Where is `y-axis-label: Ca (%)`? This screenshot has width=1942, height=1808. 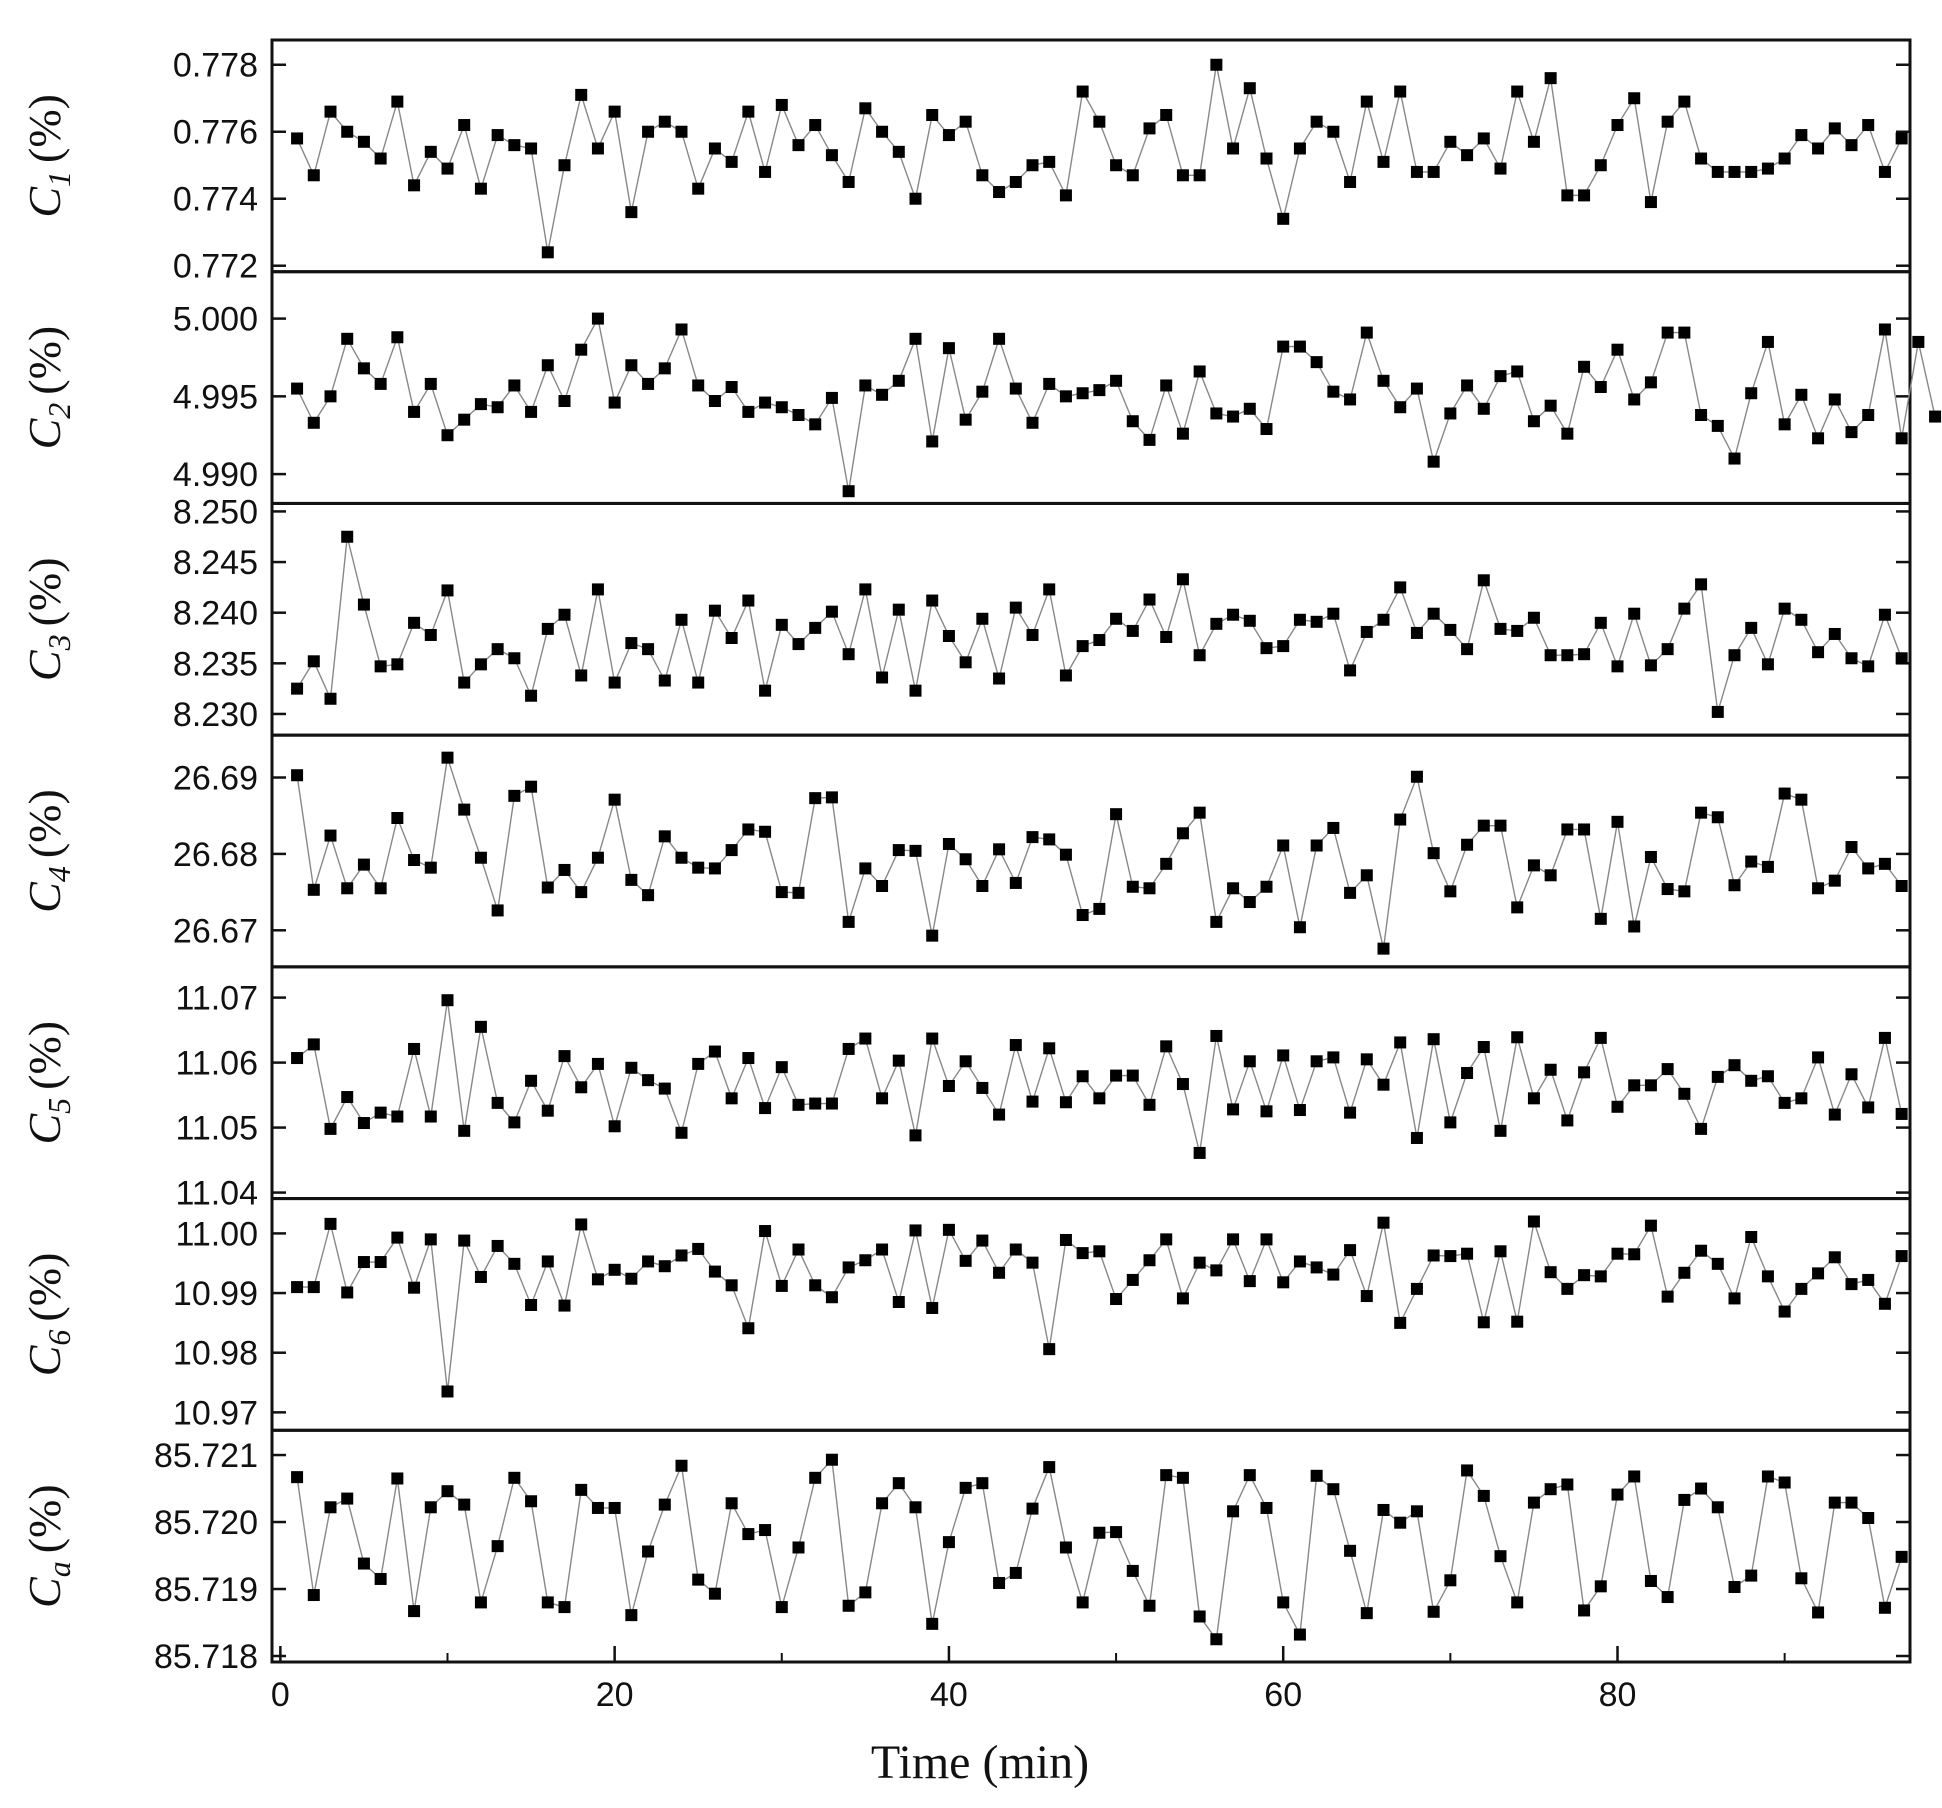
y-axis-label: Ca (%) is located at coordinates (48, 1546).